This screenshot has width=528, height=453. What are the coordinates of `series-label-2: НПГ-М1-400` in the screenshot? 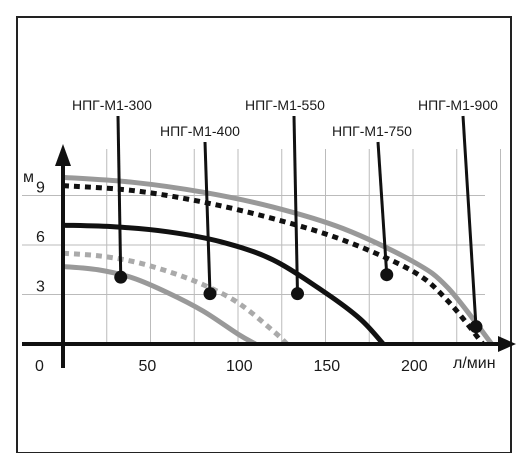 It's located at (200, 131).